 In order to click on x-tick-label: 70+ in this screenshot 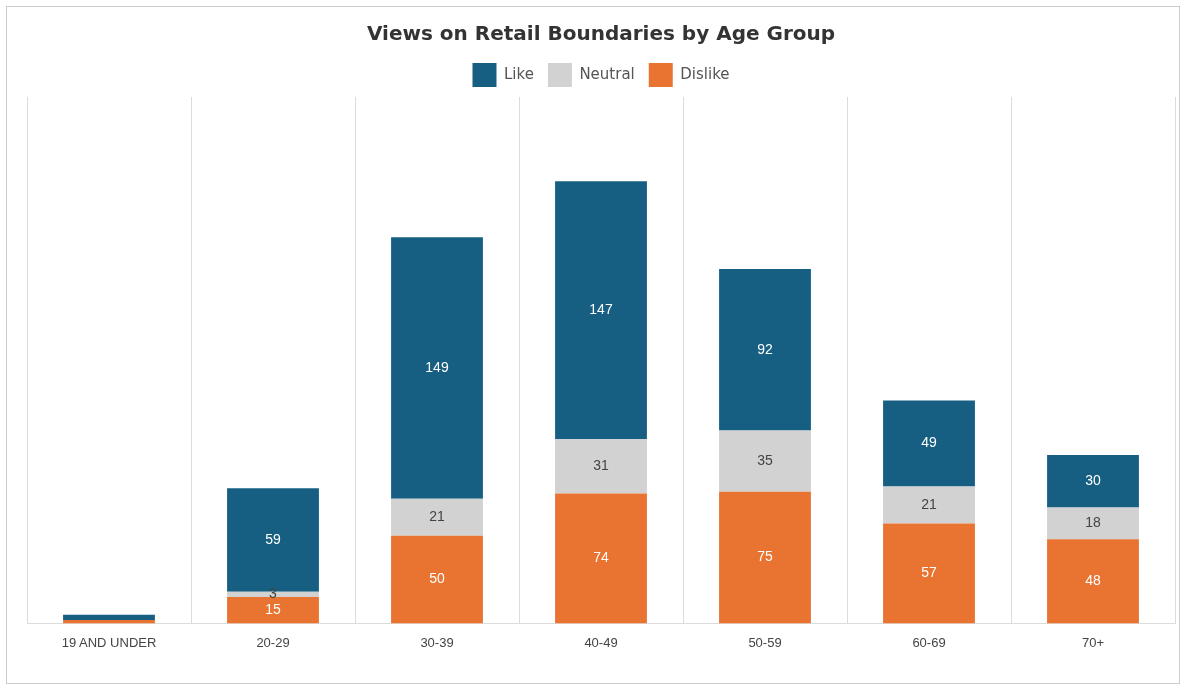, I will do `click(1093, 642)`.